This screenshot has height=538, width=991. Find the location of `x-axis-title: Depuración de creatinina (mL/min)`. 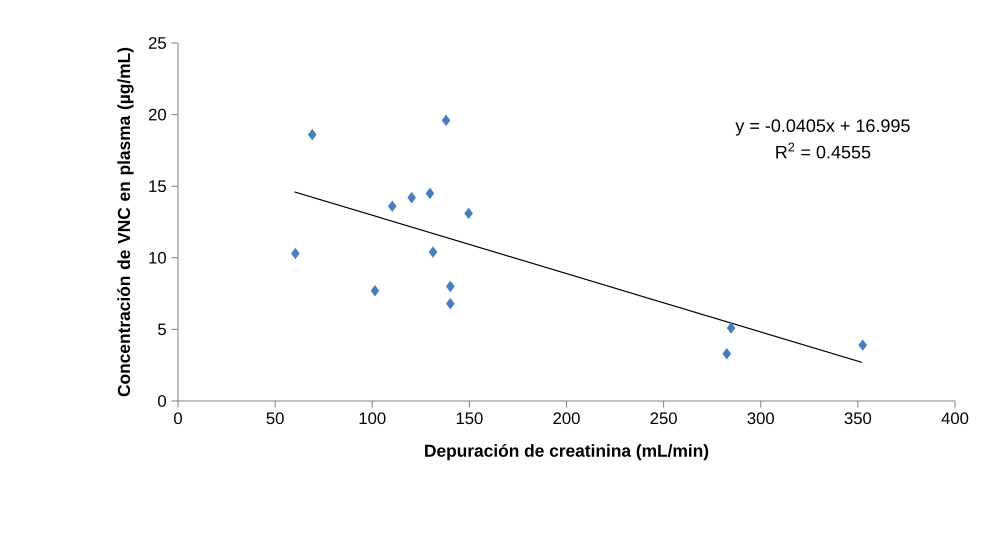

x-axis-title: Depuración de creatinina (mL/min) is located at coordinates (566, 452).